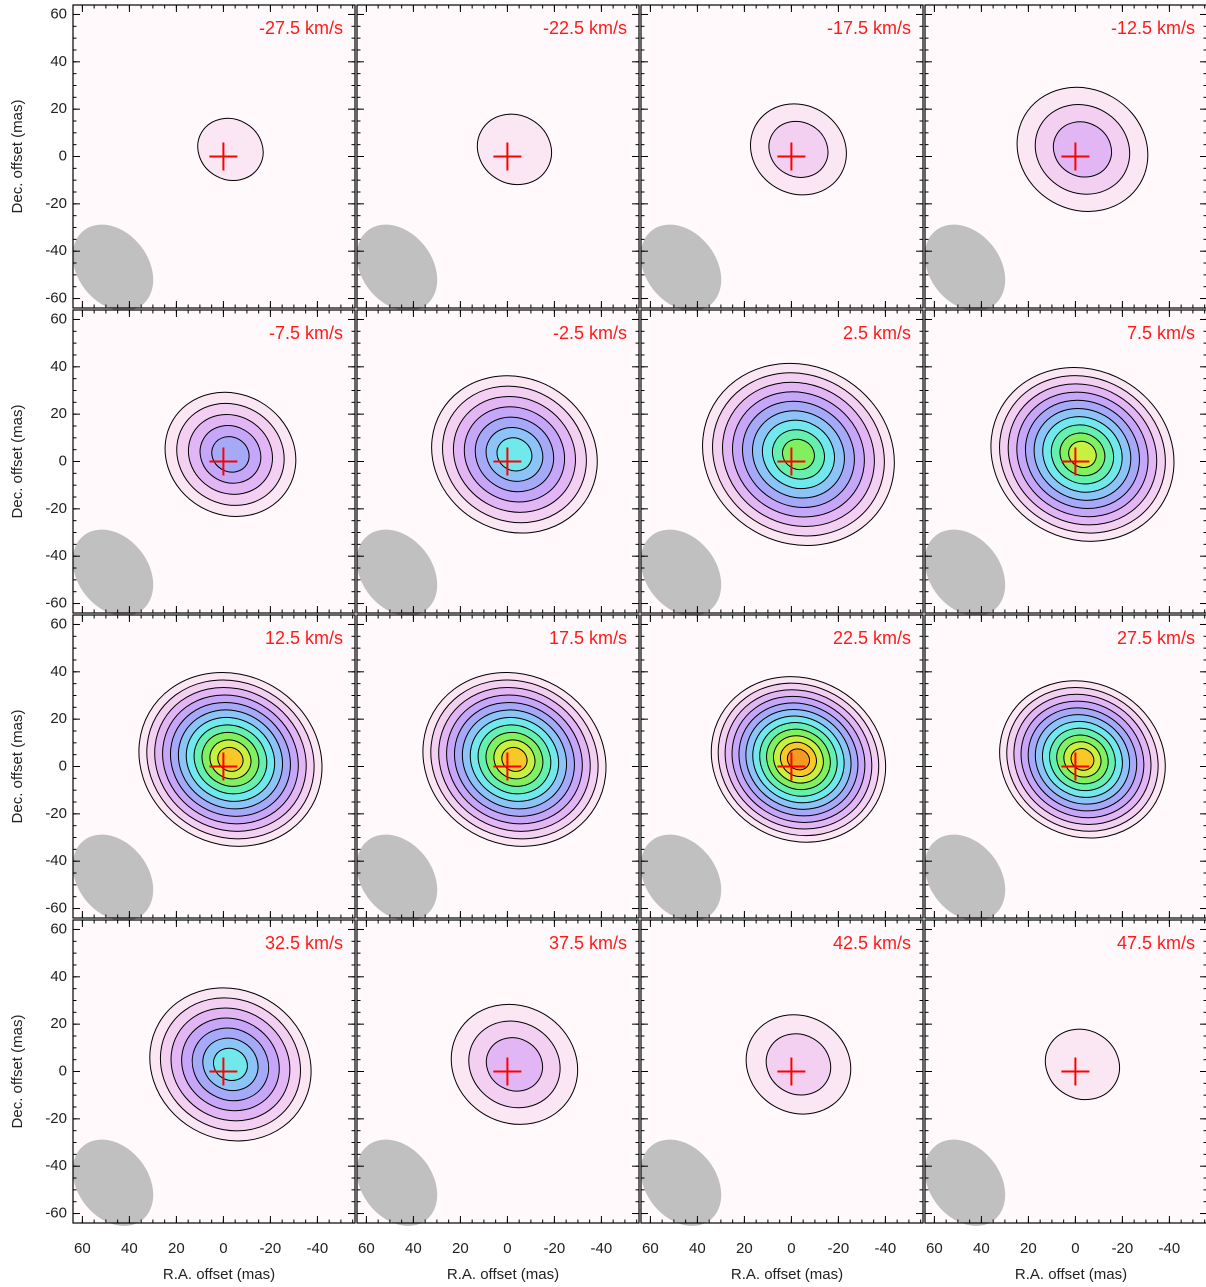 This screenshot has width=1206, height=1287. Describe the element at coordinates (304, 943) in the screenshot. I see `velocity-label: 32.5 km/s` at that location.